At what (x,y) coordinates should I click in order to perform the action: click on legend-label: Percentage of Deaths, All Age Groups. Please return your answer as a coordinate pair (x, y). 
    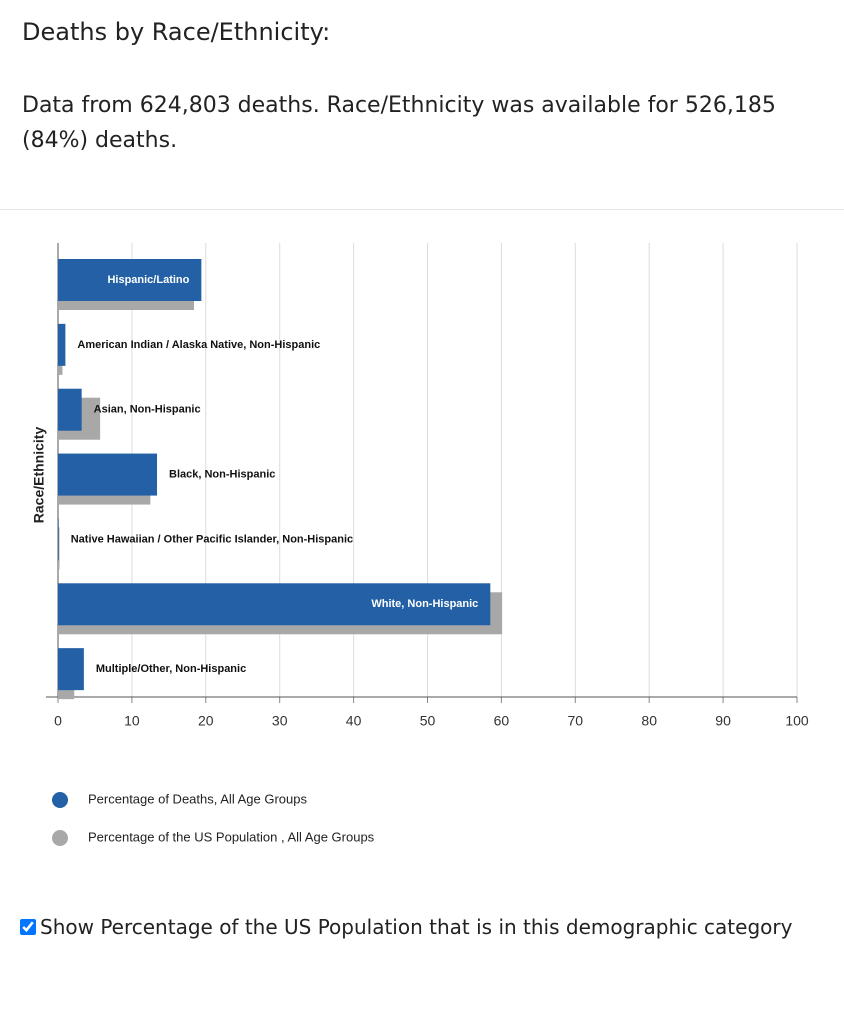
    Looking at the image, I should click on (197, 798).